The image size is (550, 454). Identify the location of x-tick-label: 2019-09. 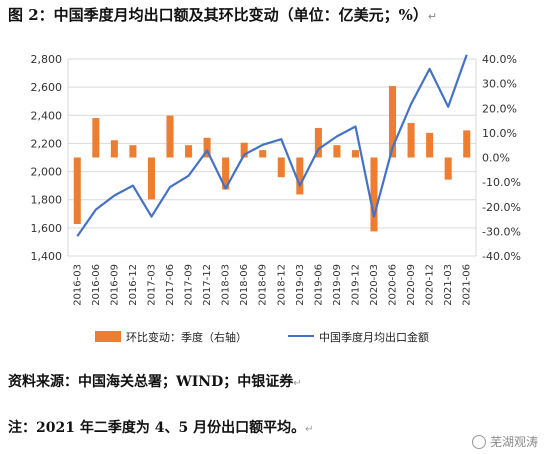
(337, 285).